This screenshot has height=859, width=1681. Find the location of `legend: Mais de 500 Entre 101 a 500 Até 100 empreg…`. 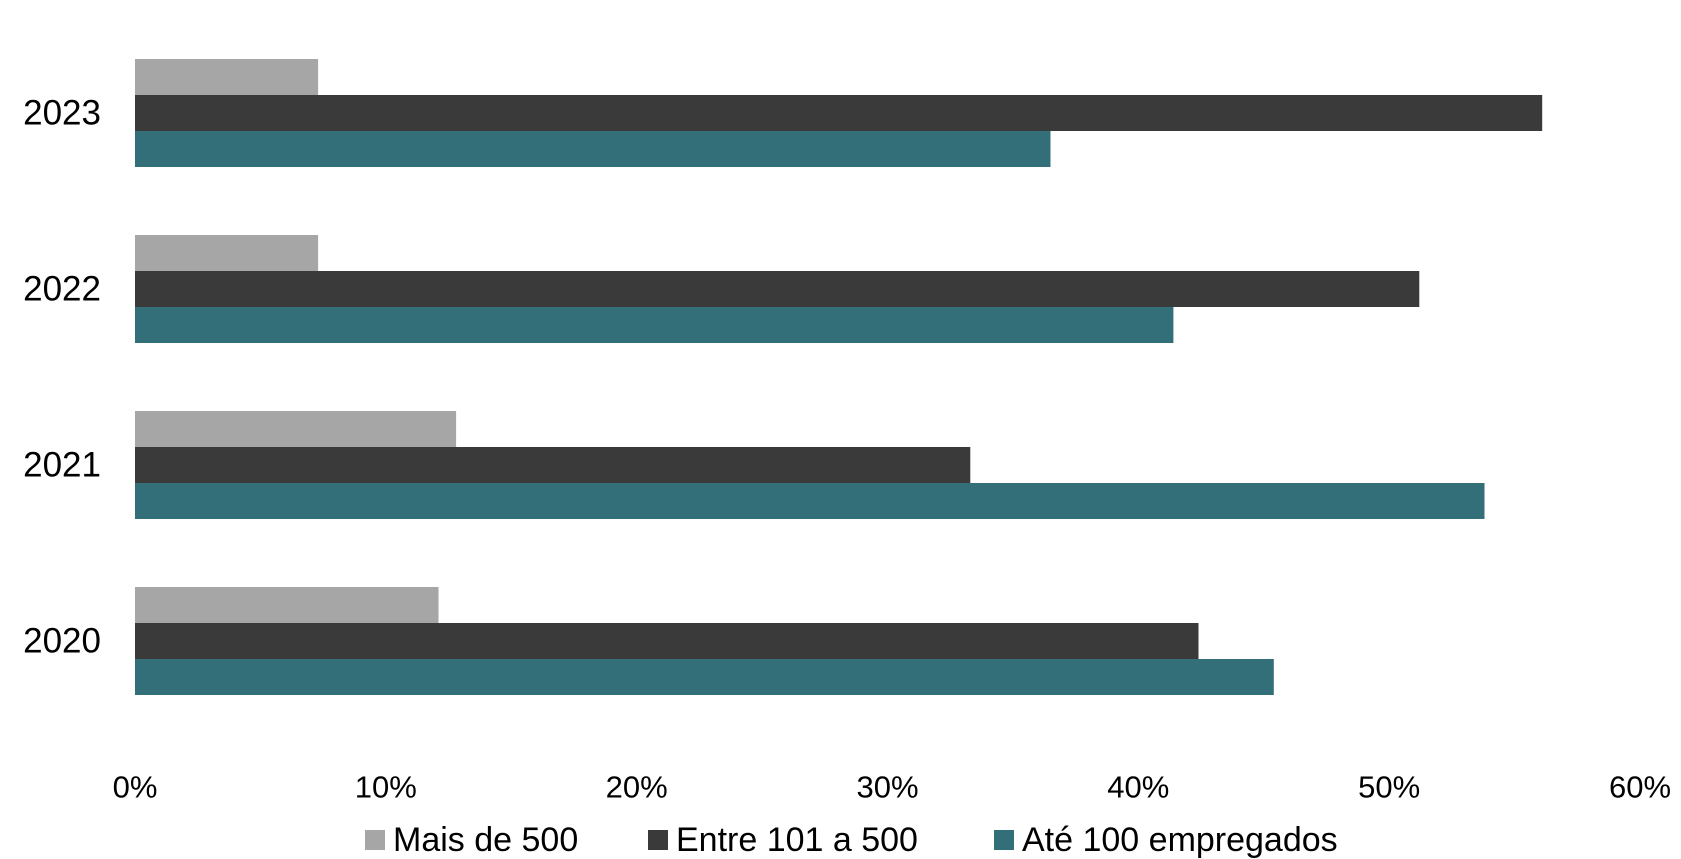

legend: Mais de 500 Entre 101 a 500 Até 100 empreg… is located at coordinates (851, 840).